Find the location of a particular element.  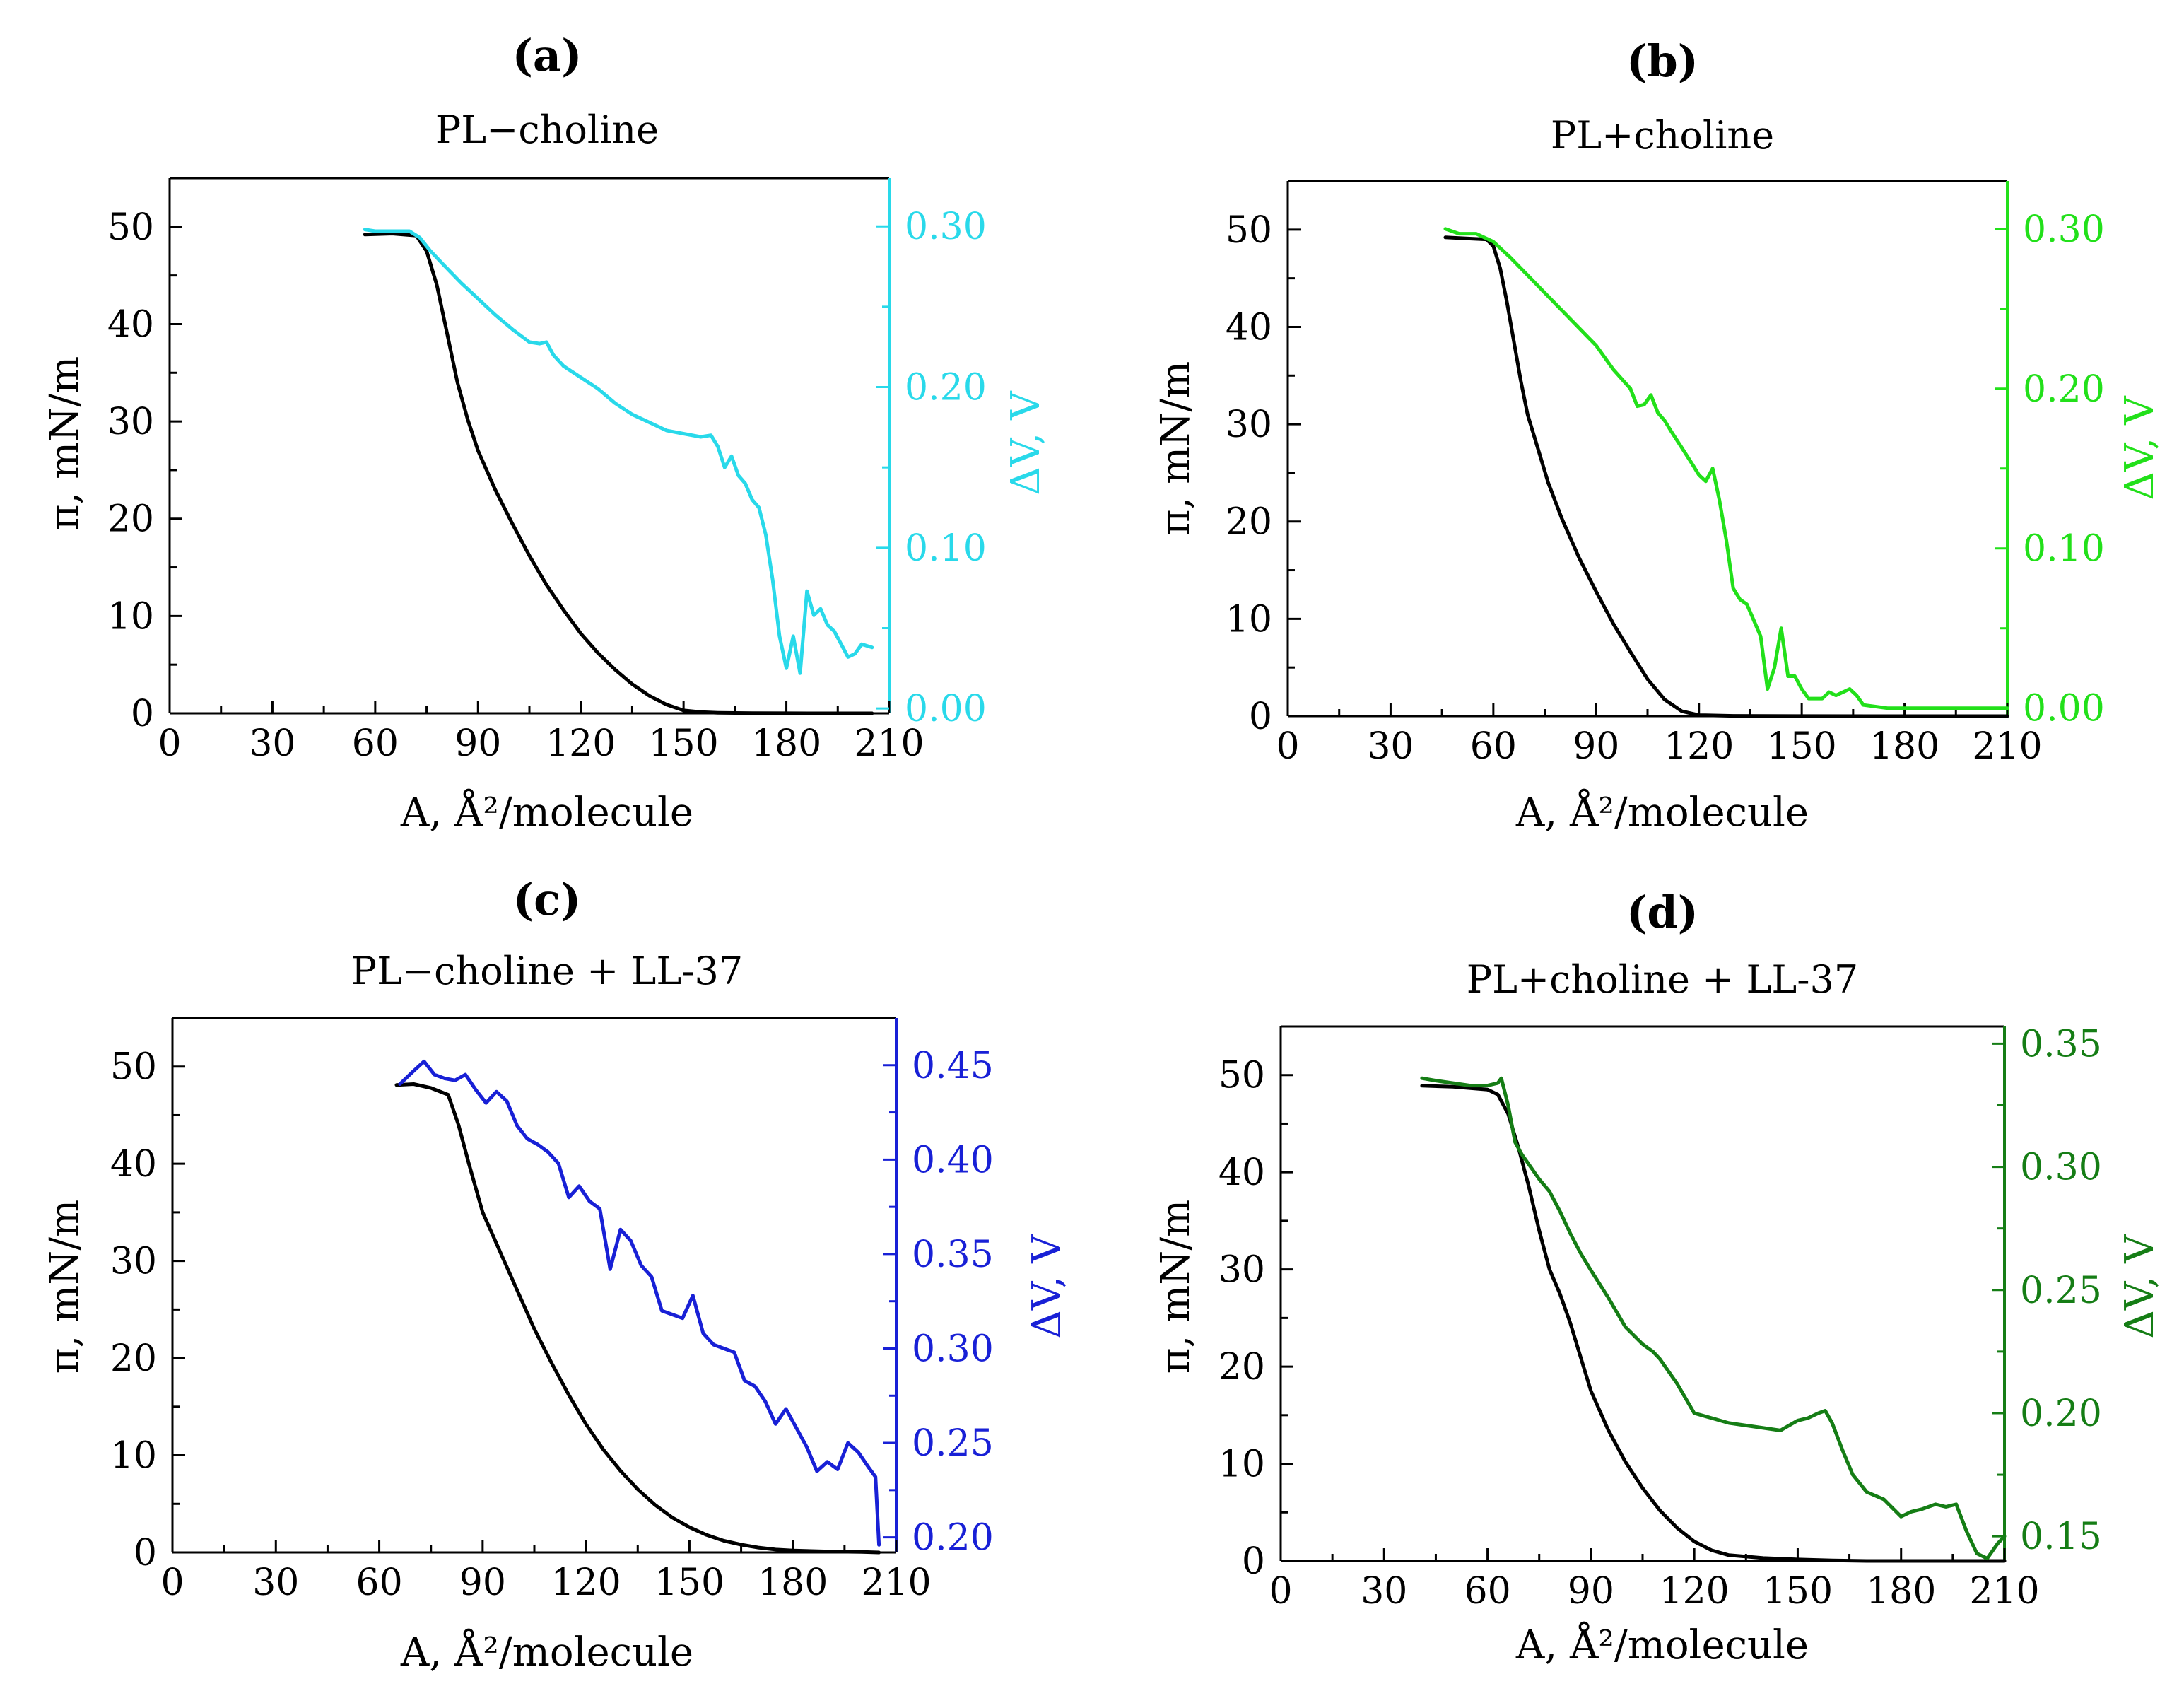

panel-tag: (c) is located at coordinates (547, 899).